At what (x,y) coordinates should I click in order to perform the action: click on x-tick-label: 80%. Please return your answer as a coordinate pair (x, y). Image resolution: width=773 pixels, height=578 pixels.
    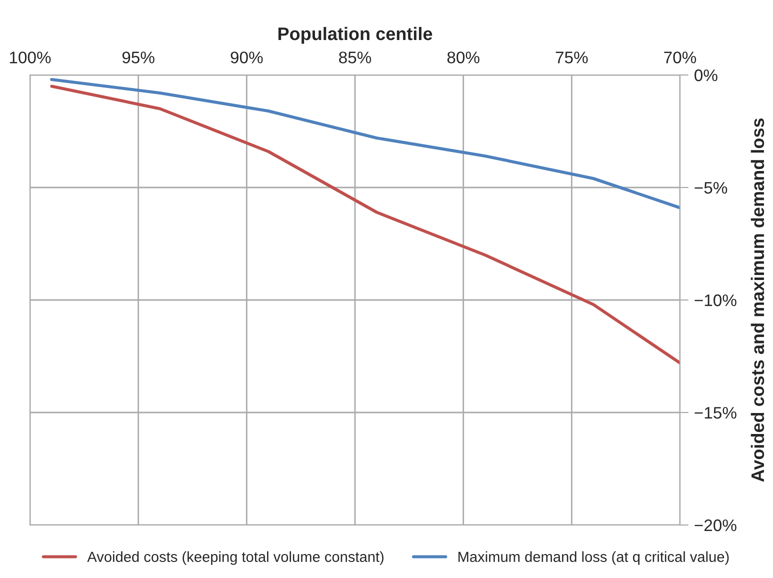
    Looking at the image, I should click on (463, 58).